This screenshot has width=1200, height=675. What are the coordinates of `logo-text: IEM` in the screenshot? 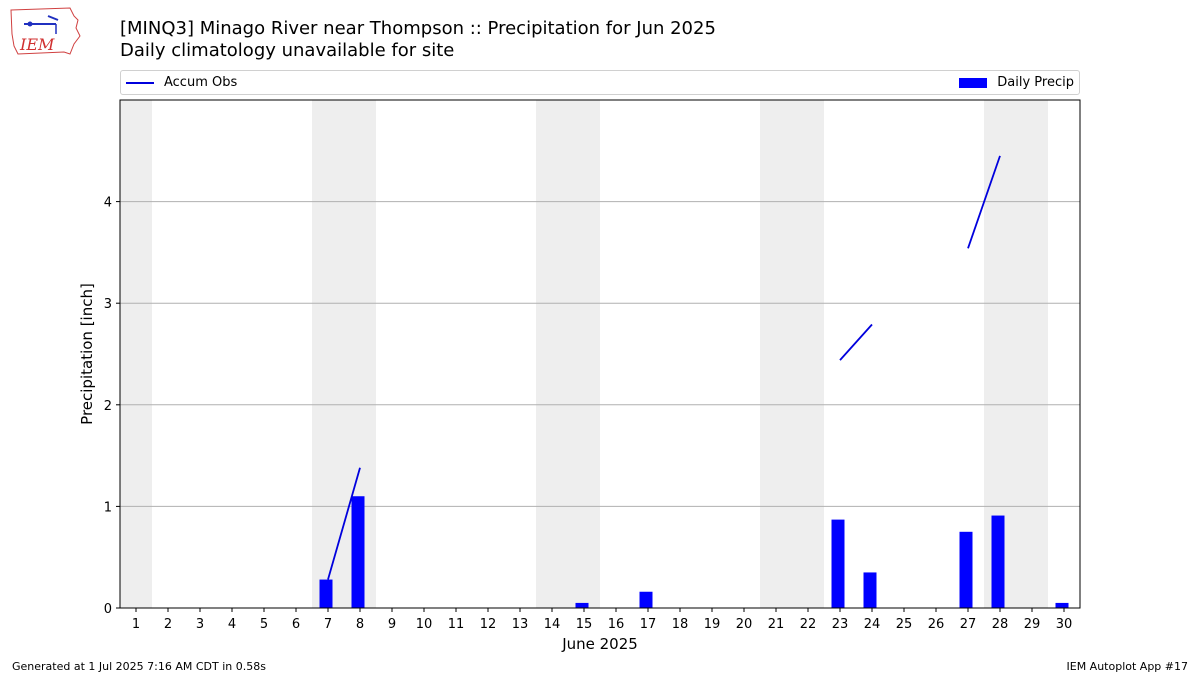 It's located at (37, 44).